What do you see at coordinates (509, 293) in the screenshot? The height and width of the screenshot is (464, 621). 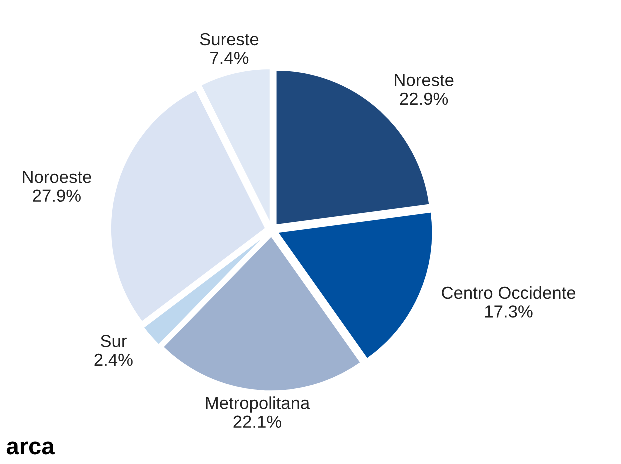 I see `slice-label: Centro Occidente` at bounding box center [509, 293].